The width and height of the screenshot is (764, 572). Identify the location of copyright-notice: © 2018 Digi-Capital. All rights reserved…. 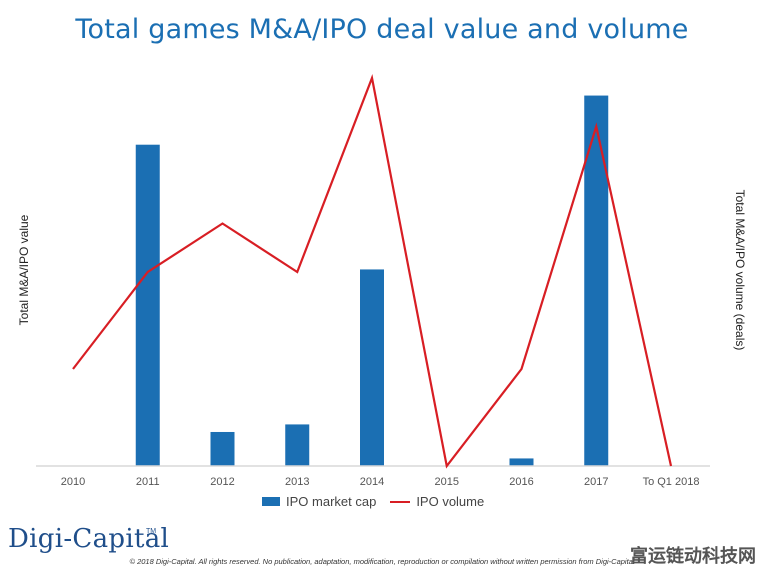
(382, 561).